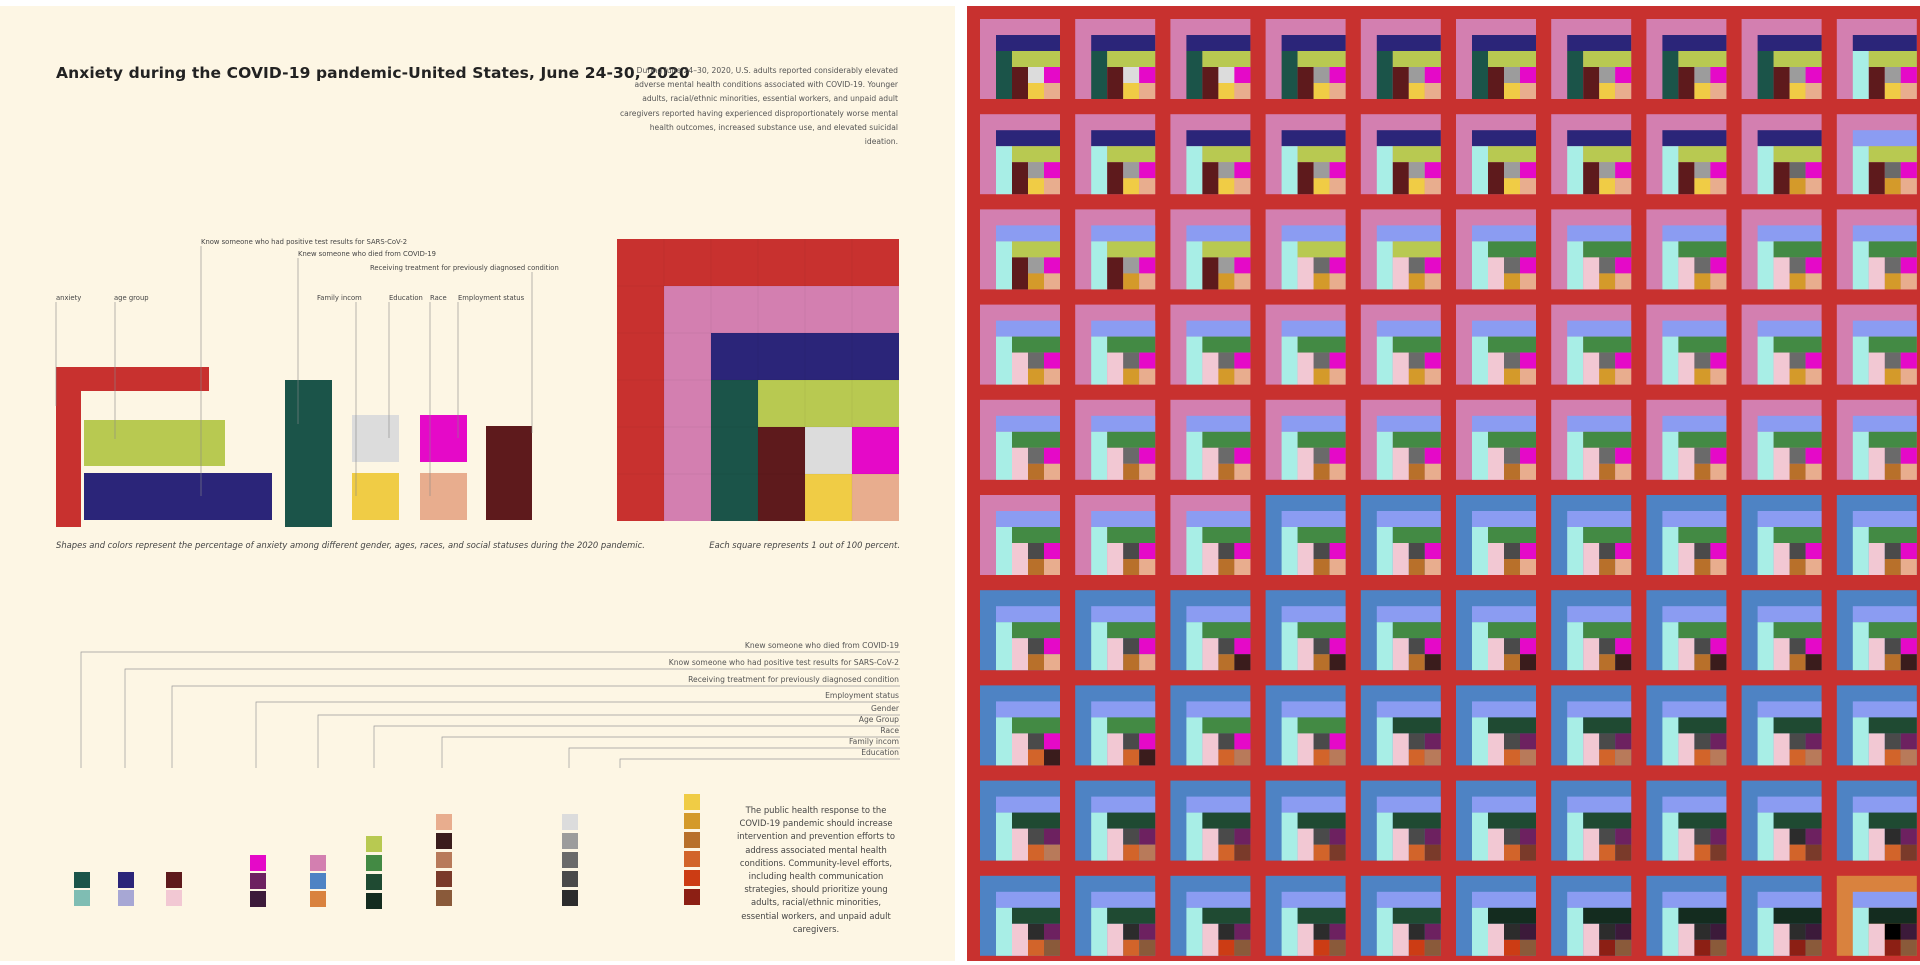 This screenshot has width=1920, height=965. What do you see at coordinates (734, 757) in the screenshot?
I see `tree-line-income` at bounding box center [734, 757].